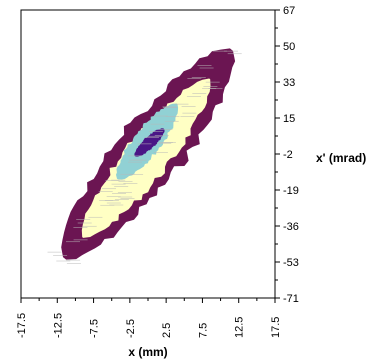 This screenshot has height=362, width=387. I want to click on x-tick-label: -2.5, so click(131, 328).